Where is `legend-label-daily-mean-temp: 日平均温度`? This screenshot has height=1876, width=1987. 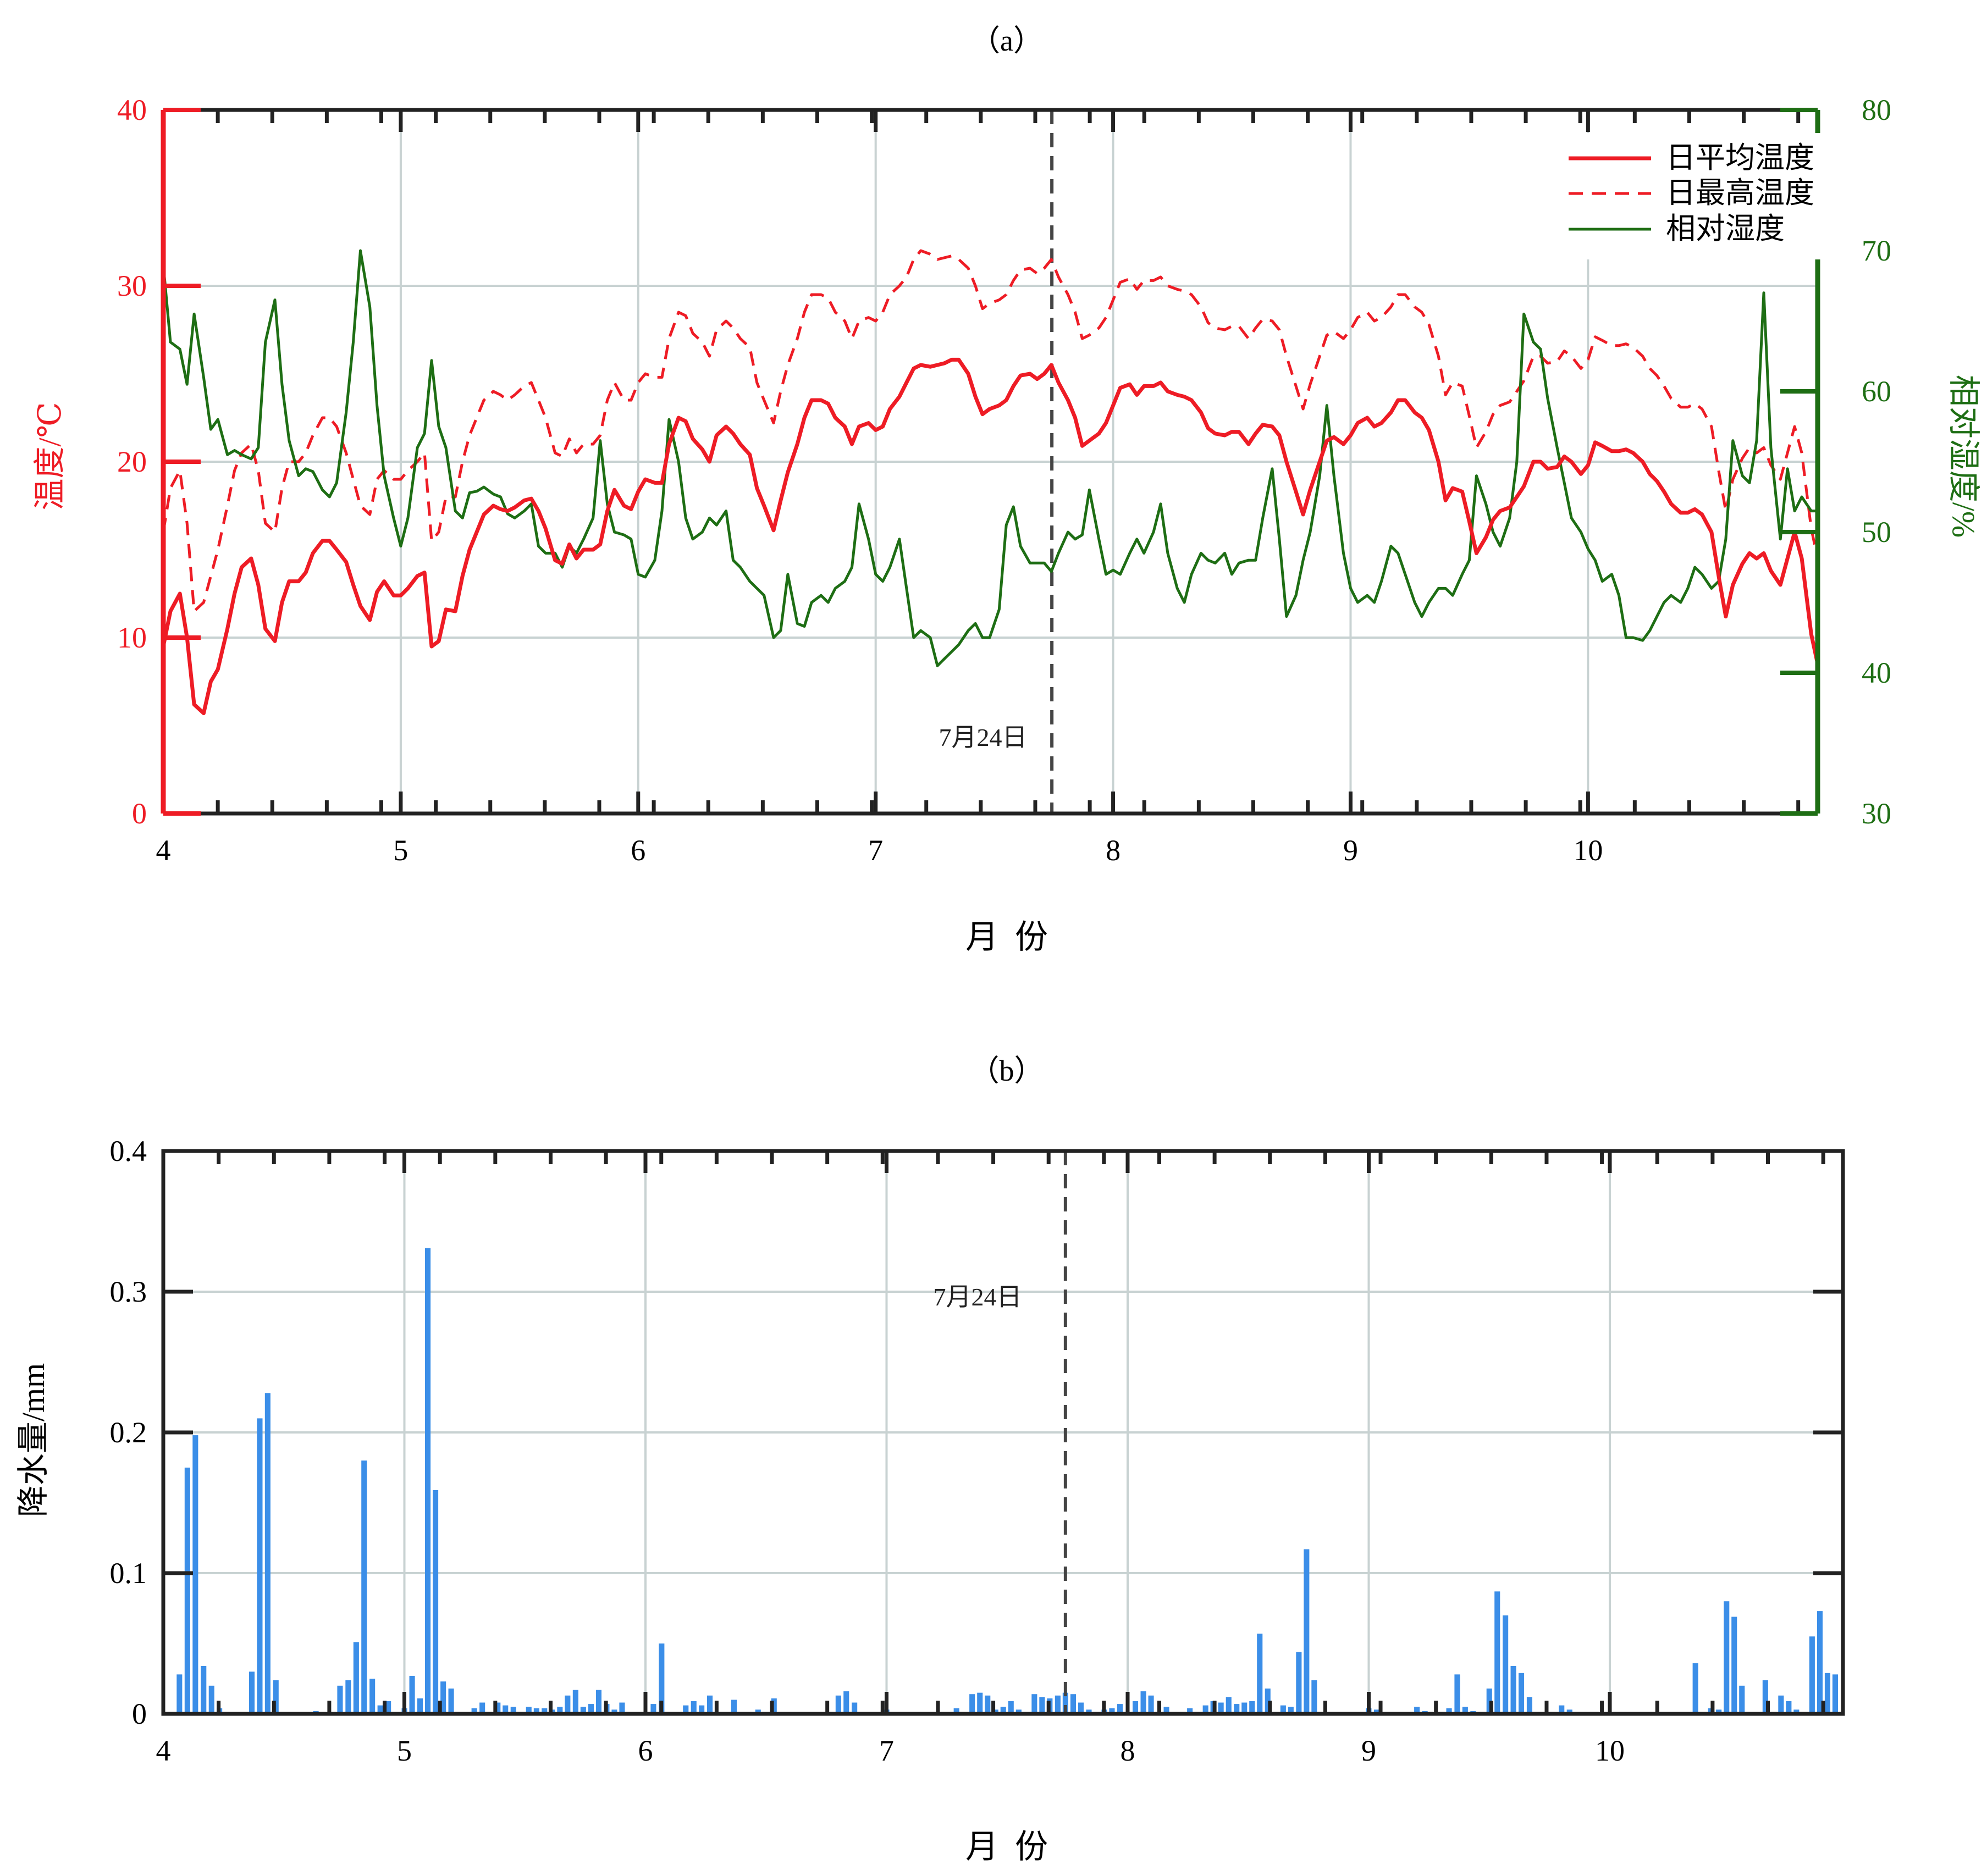
legend-label-daily-mean-temp: 日平均温度 is located at coordinates (1740, 157).